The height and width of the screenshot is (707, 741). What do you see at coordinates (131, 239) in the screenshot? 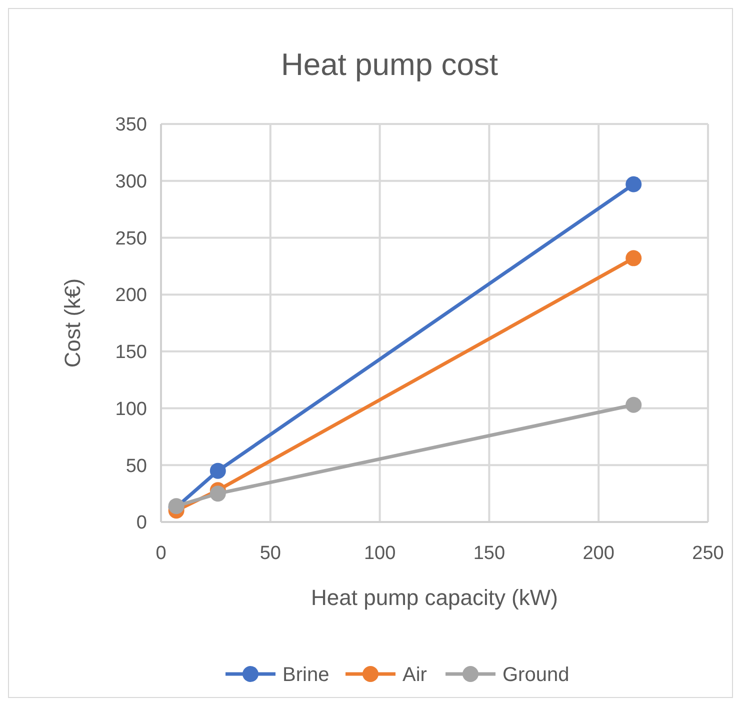
I see `y-tick-label: 250` at bounding box center [131, 239].